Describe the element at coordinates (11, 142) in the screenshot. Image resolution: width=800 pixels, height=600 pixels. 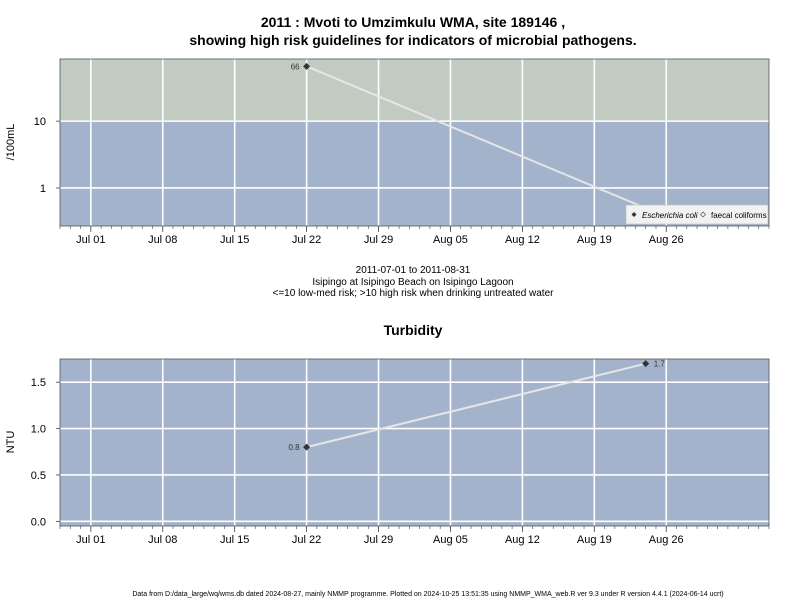
I see `y-axis-label: /100mL` at that location.